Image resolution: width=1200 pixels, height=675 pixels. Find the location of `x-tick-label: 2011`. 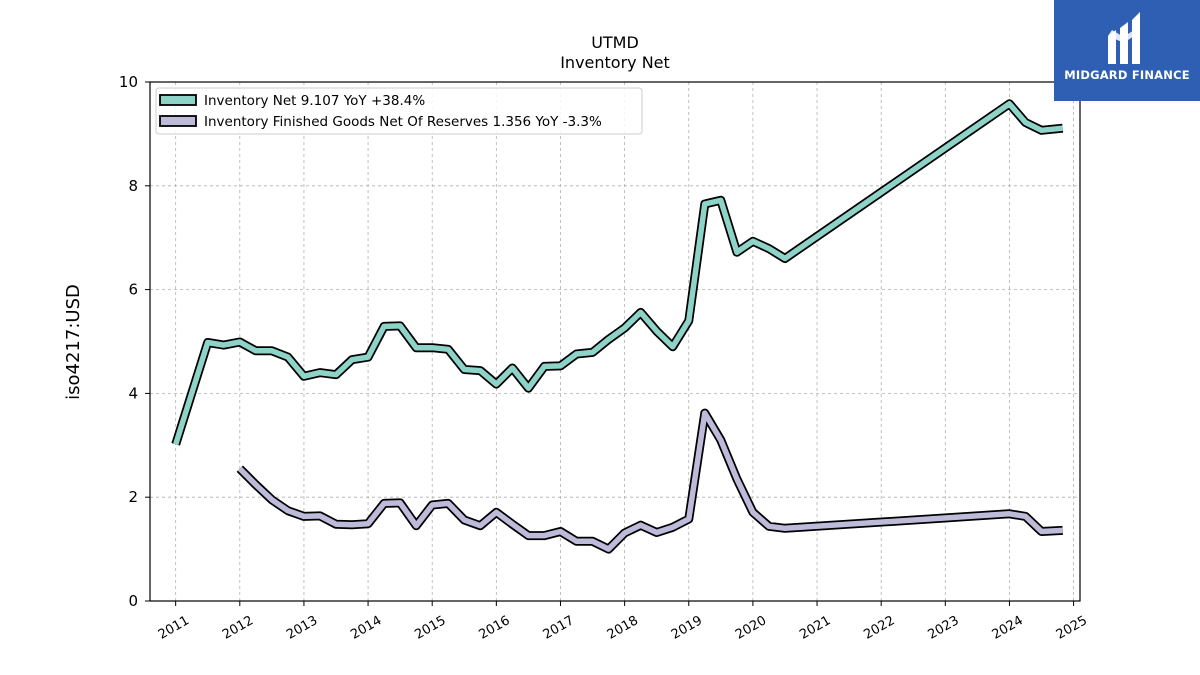

x-tick-label: 2011 is located at coordinates (174, 628).